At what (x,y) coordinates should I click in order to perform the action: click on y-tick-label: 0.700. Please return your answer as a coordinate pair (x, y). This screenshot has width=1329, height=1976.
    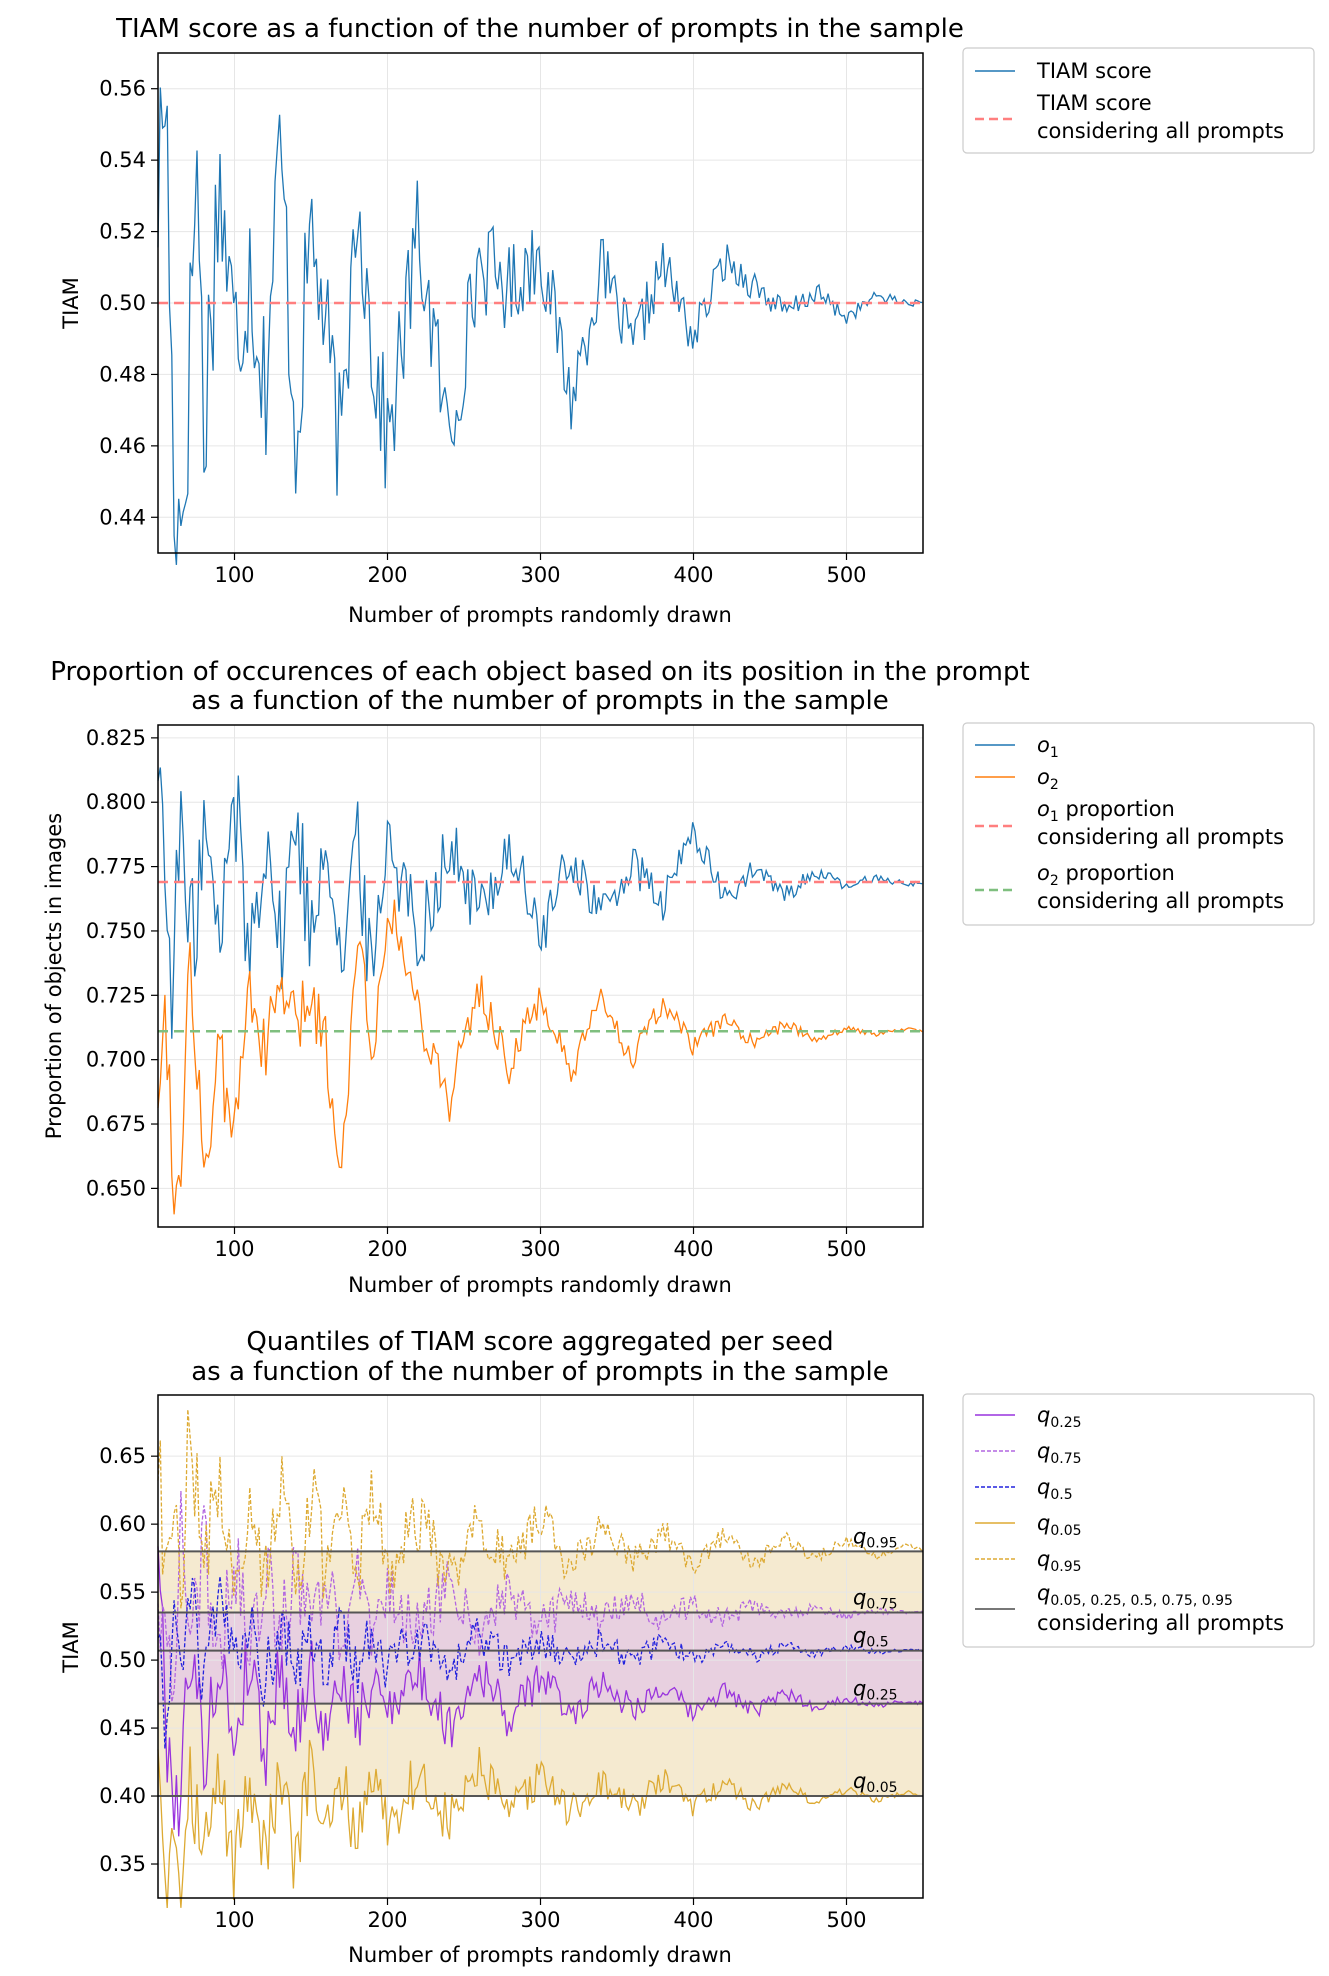
    Looking at the image, I should click on (116, 1060).